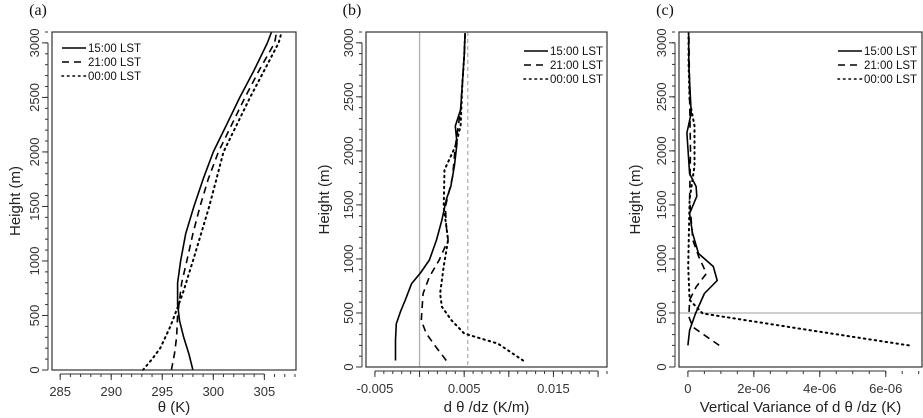 This screenshot has height=418, width=923. Describe the element at coordinates (687, 388) in the screenshot. I see `x-tick-label: 0` at that location.